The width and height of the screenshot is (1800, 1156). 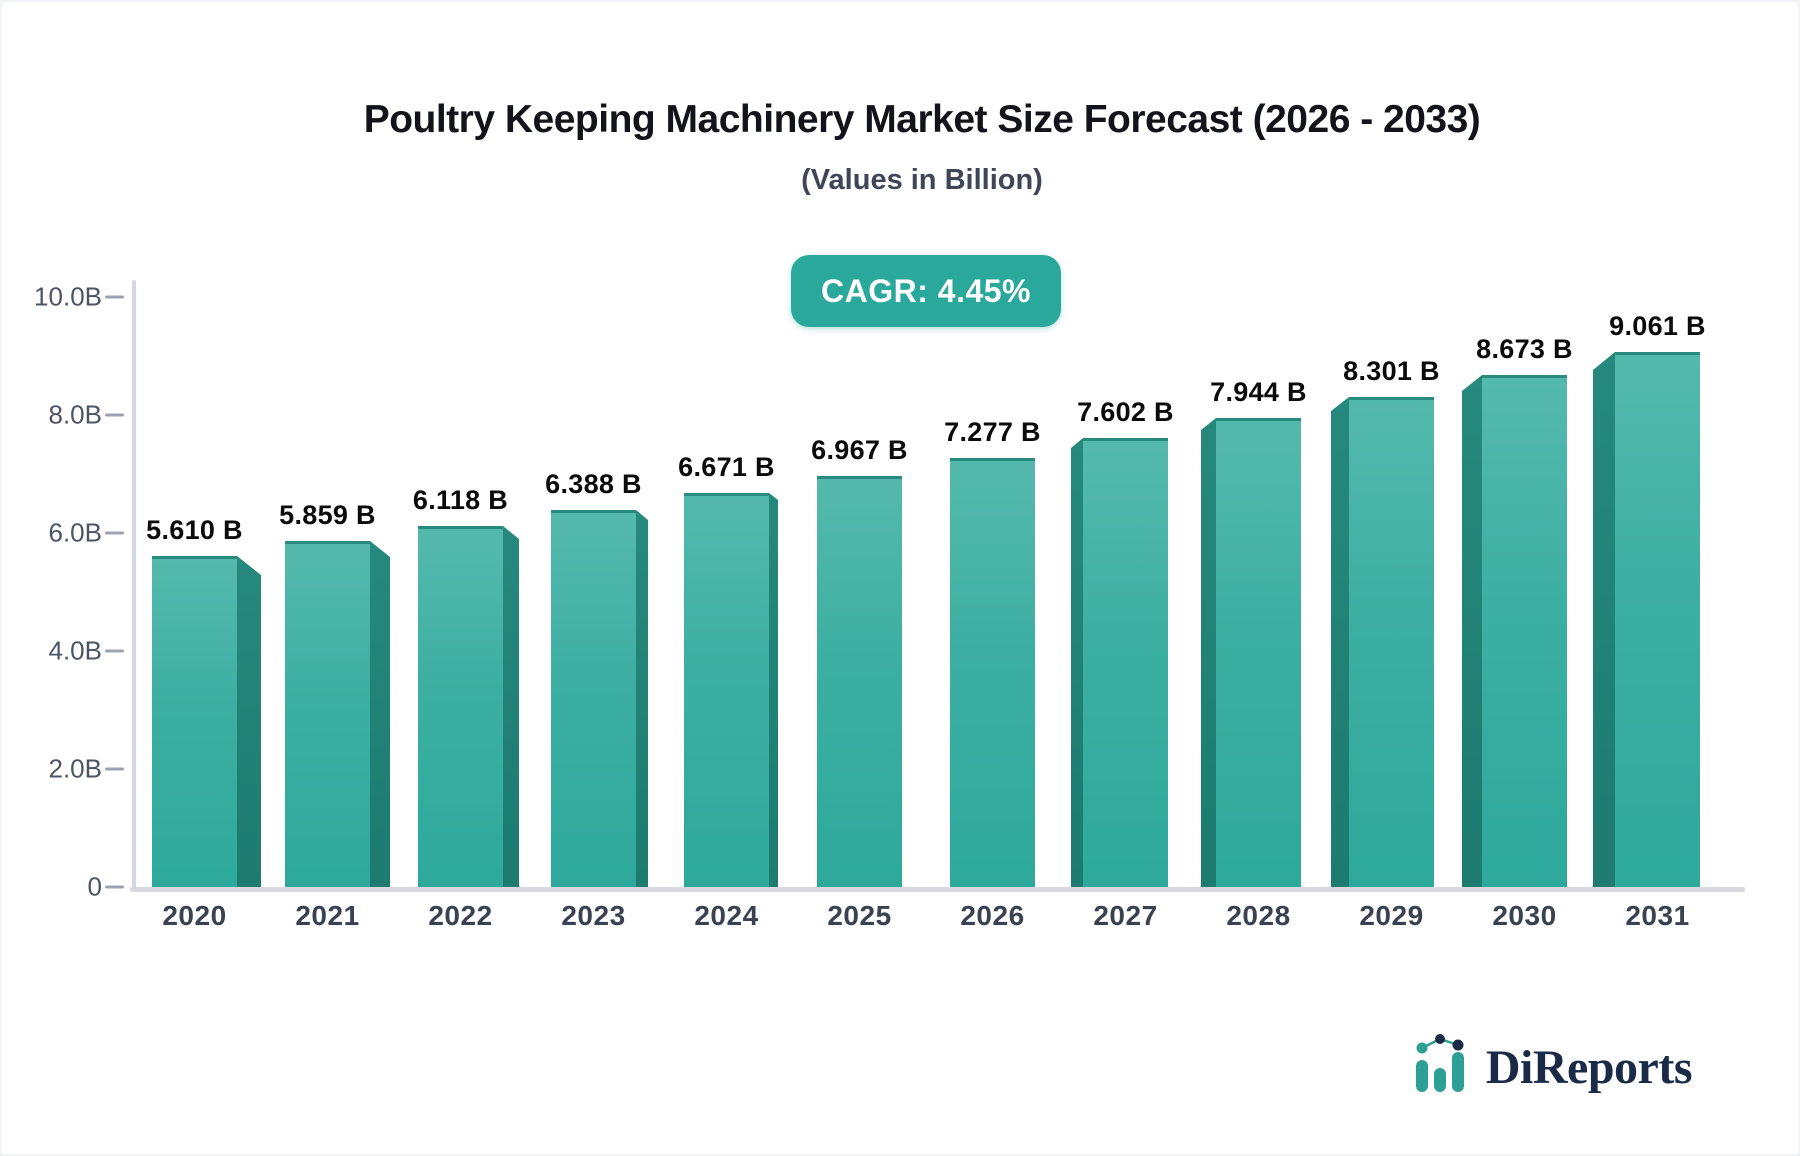 What do you see at coordinates (726, 467) in the screenshot?
I see `bar-value-label: 6.671 B` at bounding box center [726, 467].